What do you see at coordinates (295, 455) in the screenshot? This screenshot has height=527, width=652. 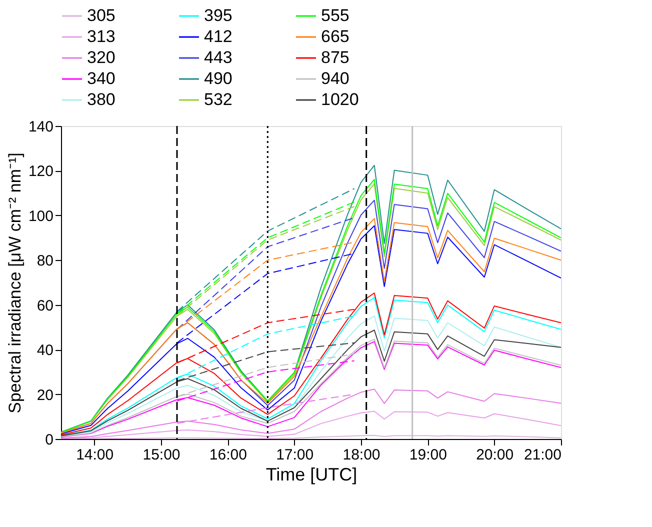 I see `x-tick-label: 17:00` at bounding box center [295, 455].